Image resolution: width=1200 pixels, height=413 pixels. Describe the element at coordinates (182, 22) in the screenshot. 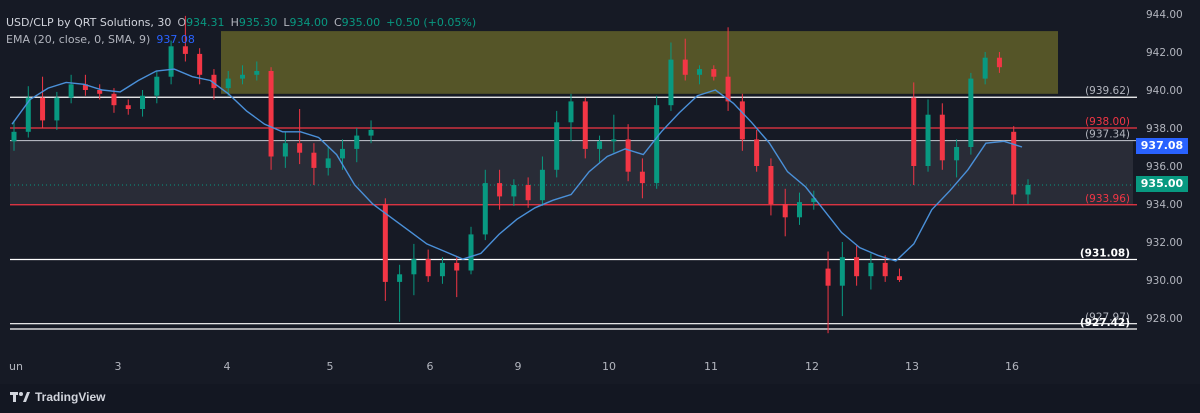

I see `open-label: O` at that location.